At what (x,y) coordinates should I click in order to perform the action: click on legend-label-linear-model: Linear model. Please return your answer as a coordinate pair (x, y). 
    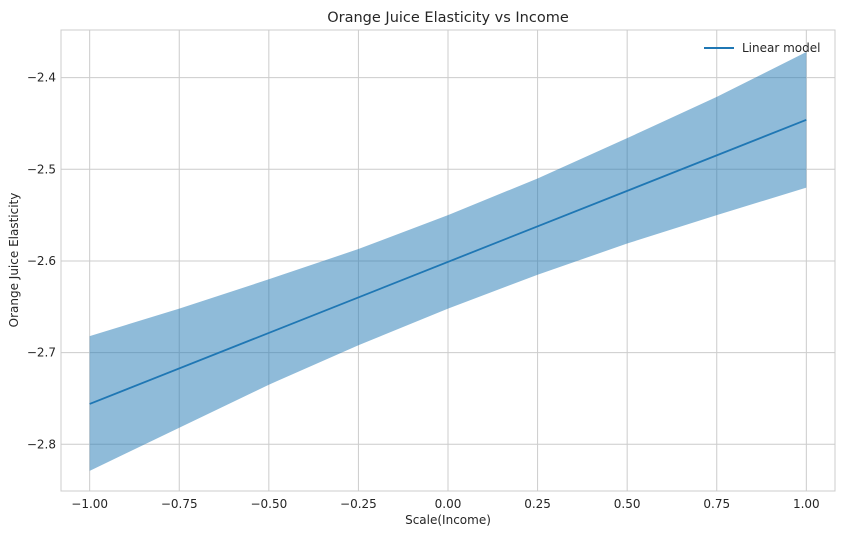
    Looking at the image, I should click on (781, 48).